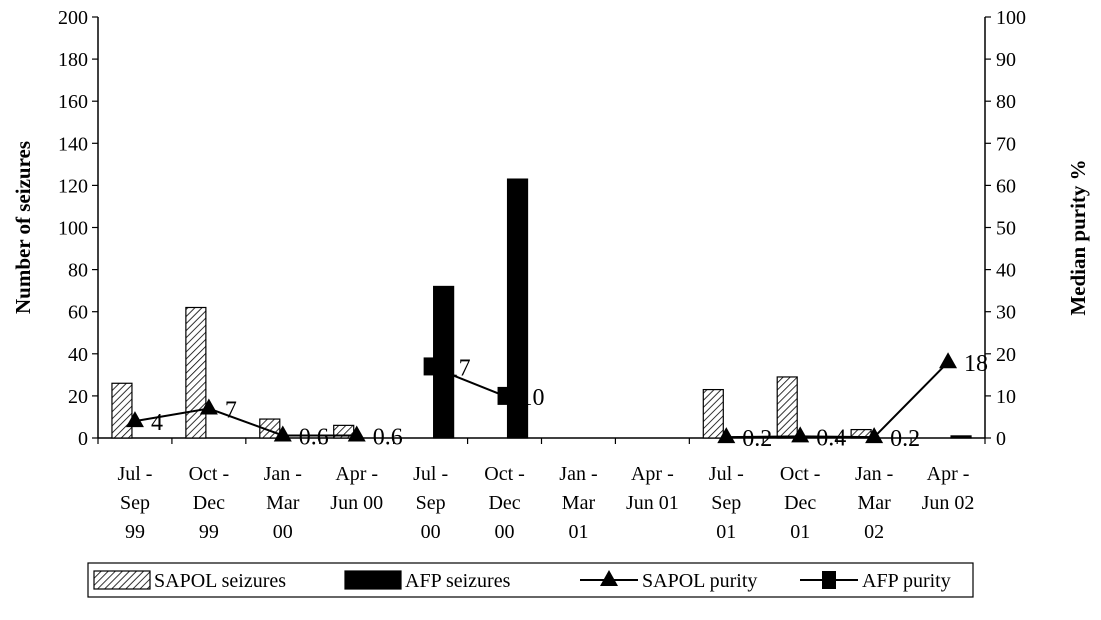  What do you see at coordinates (609, 578) in the screenshot?
I see `legend-marker-triangle` at bounding box center [609, 578].